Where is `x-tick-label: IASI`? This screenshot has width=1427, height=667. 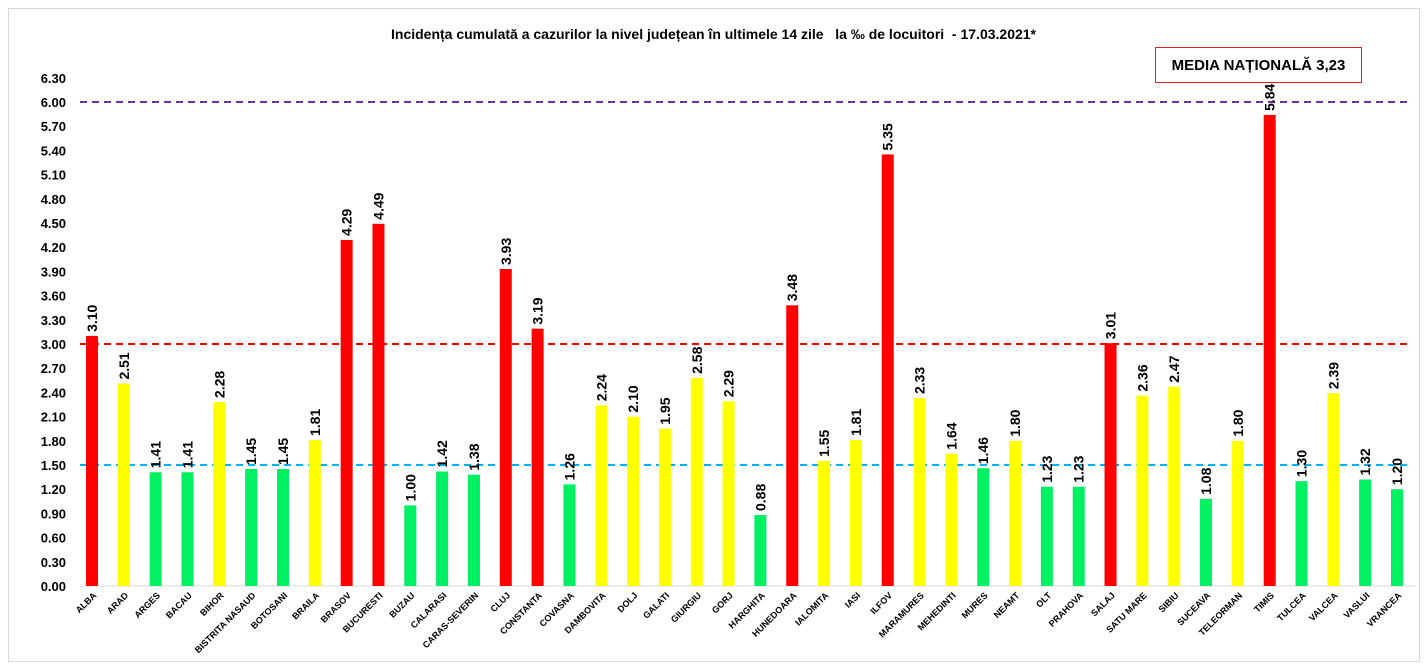 x-tick-label: IASI is located at coordinates (852, 599).